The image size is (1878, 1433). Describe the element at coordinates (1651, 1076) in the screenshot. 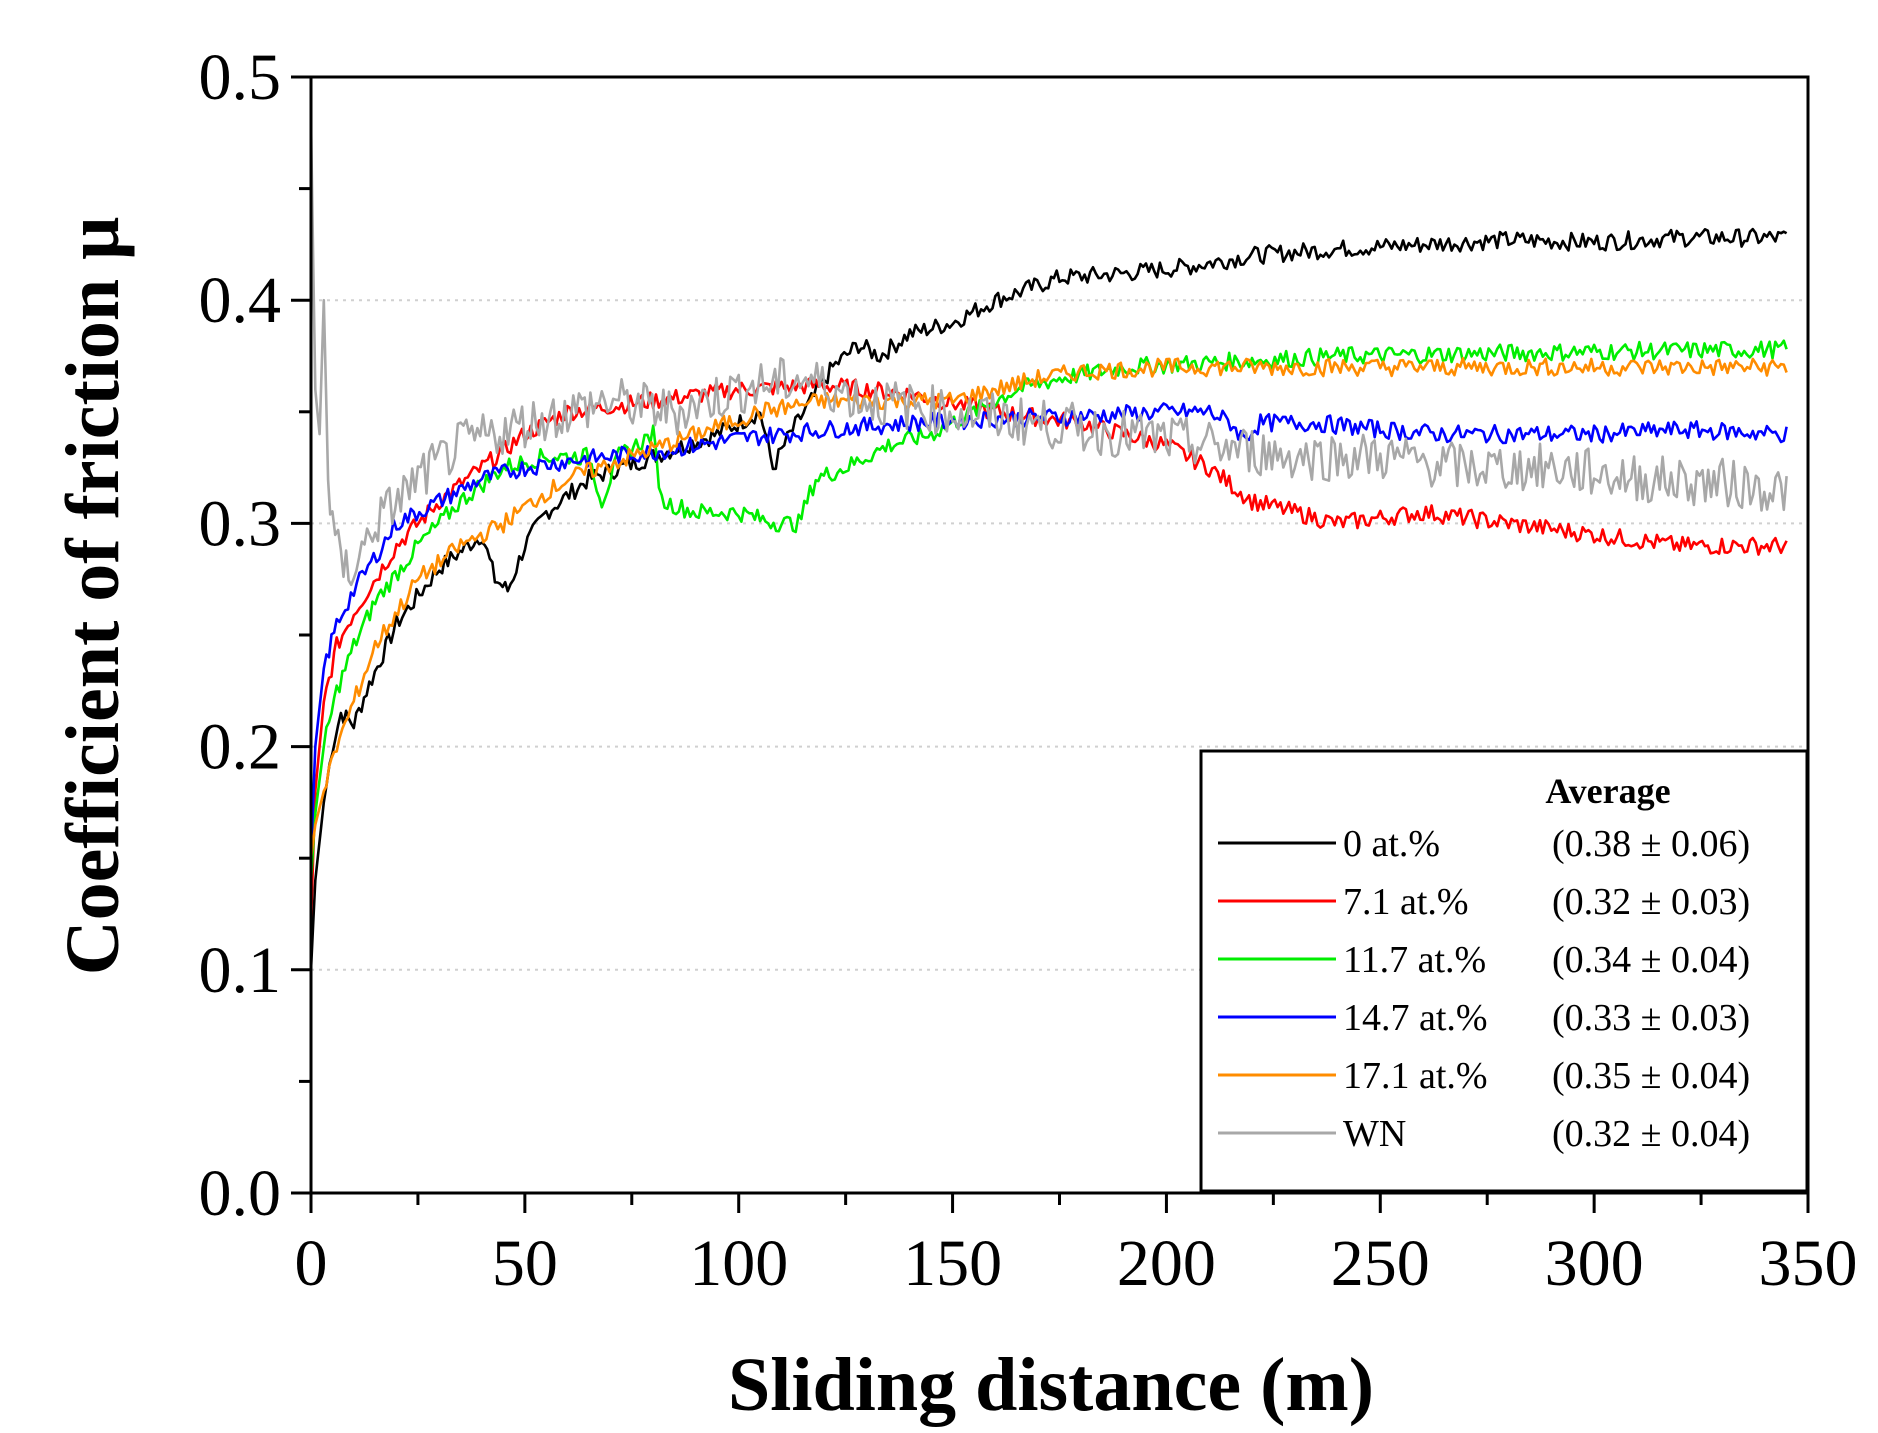

I see `legend-average-4: (0.35 ± 0.04)` at that location.